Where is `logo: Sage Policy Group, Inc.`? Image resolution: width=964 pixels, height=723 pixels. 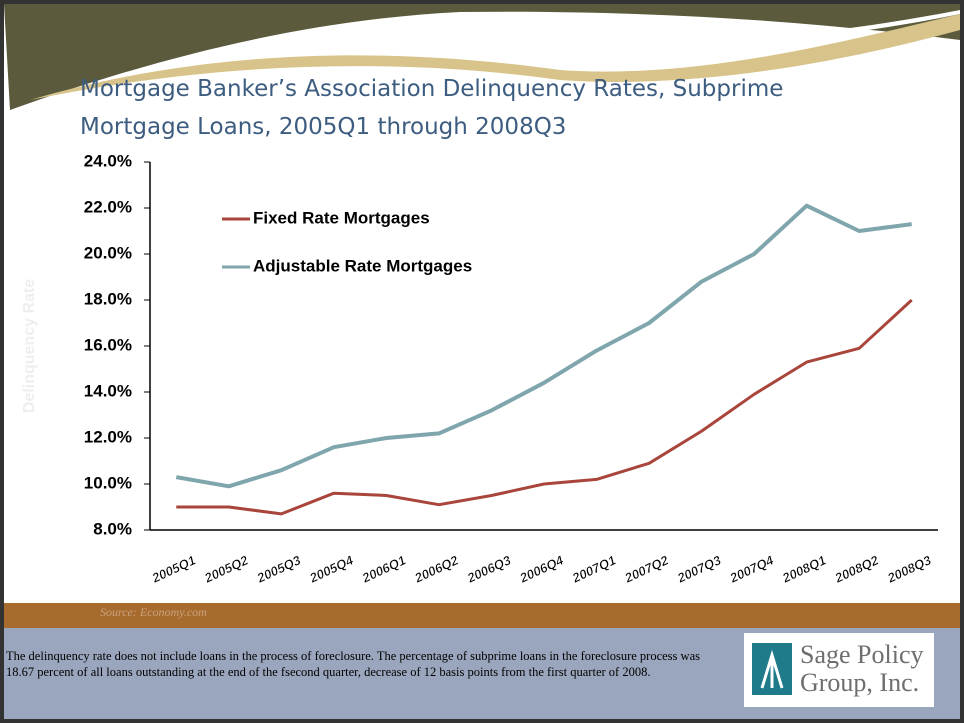
logo: Sage Policy Group, Inc. is located at coordinates (839, 670).